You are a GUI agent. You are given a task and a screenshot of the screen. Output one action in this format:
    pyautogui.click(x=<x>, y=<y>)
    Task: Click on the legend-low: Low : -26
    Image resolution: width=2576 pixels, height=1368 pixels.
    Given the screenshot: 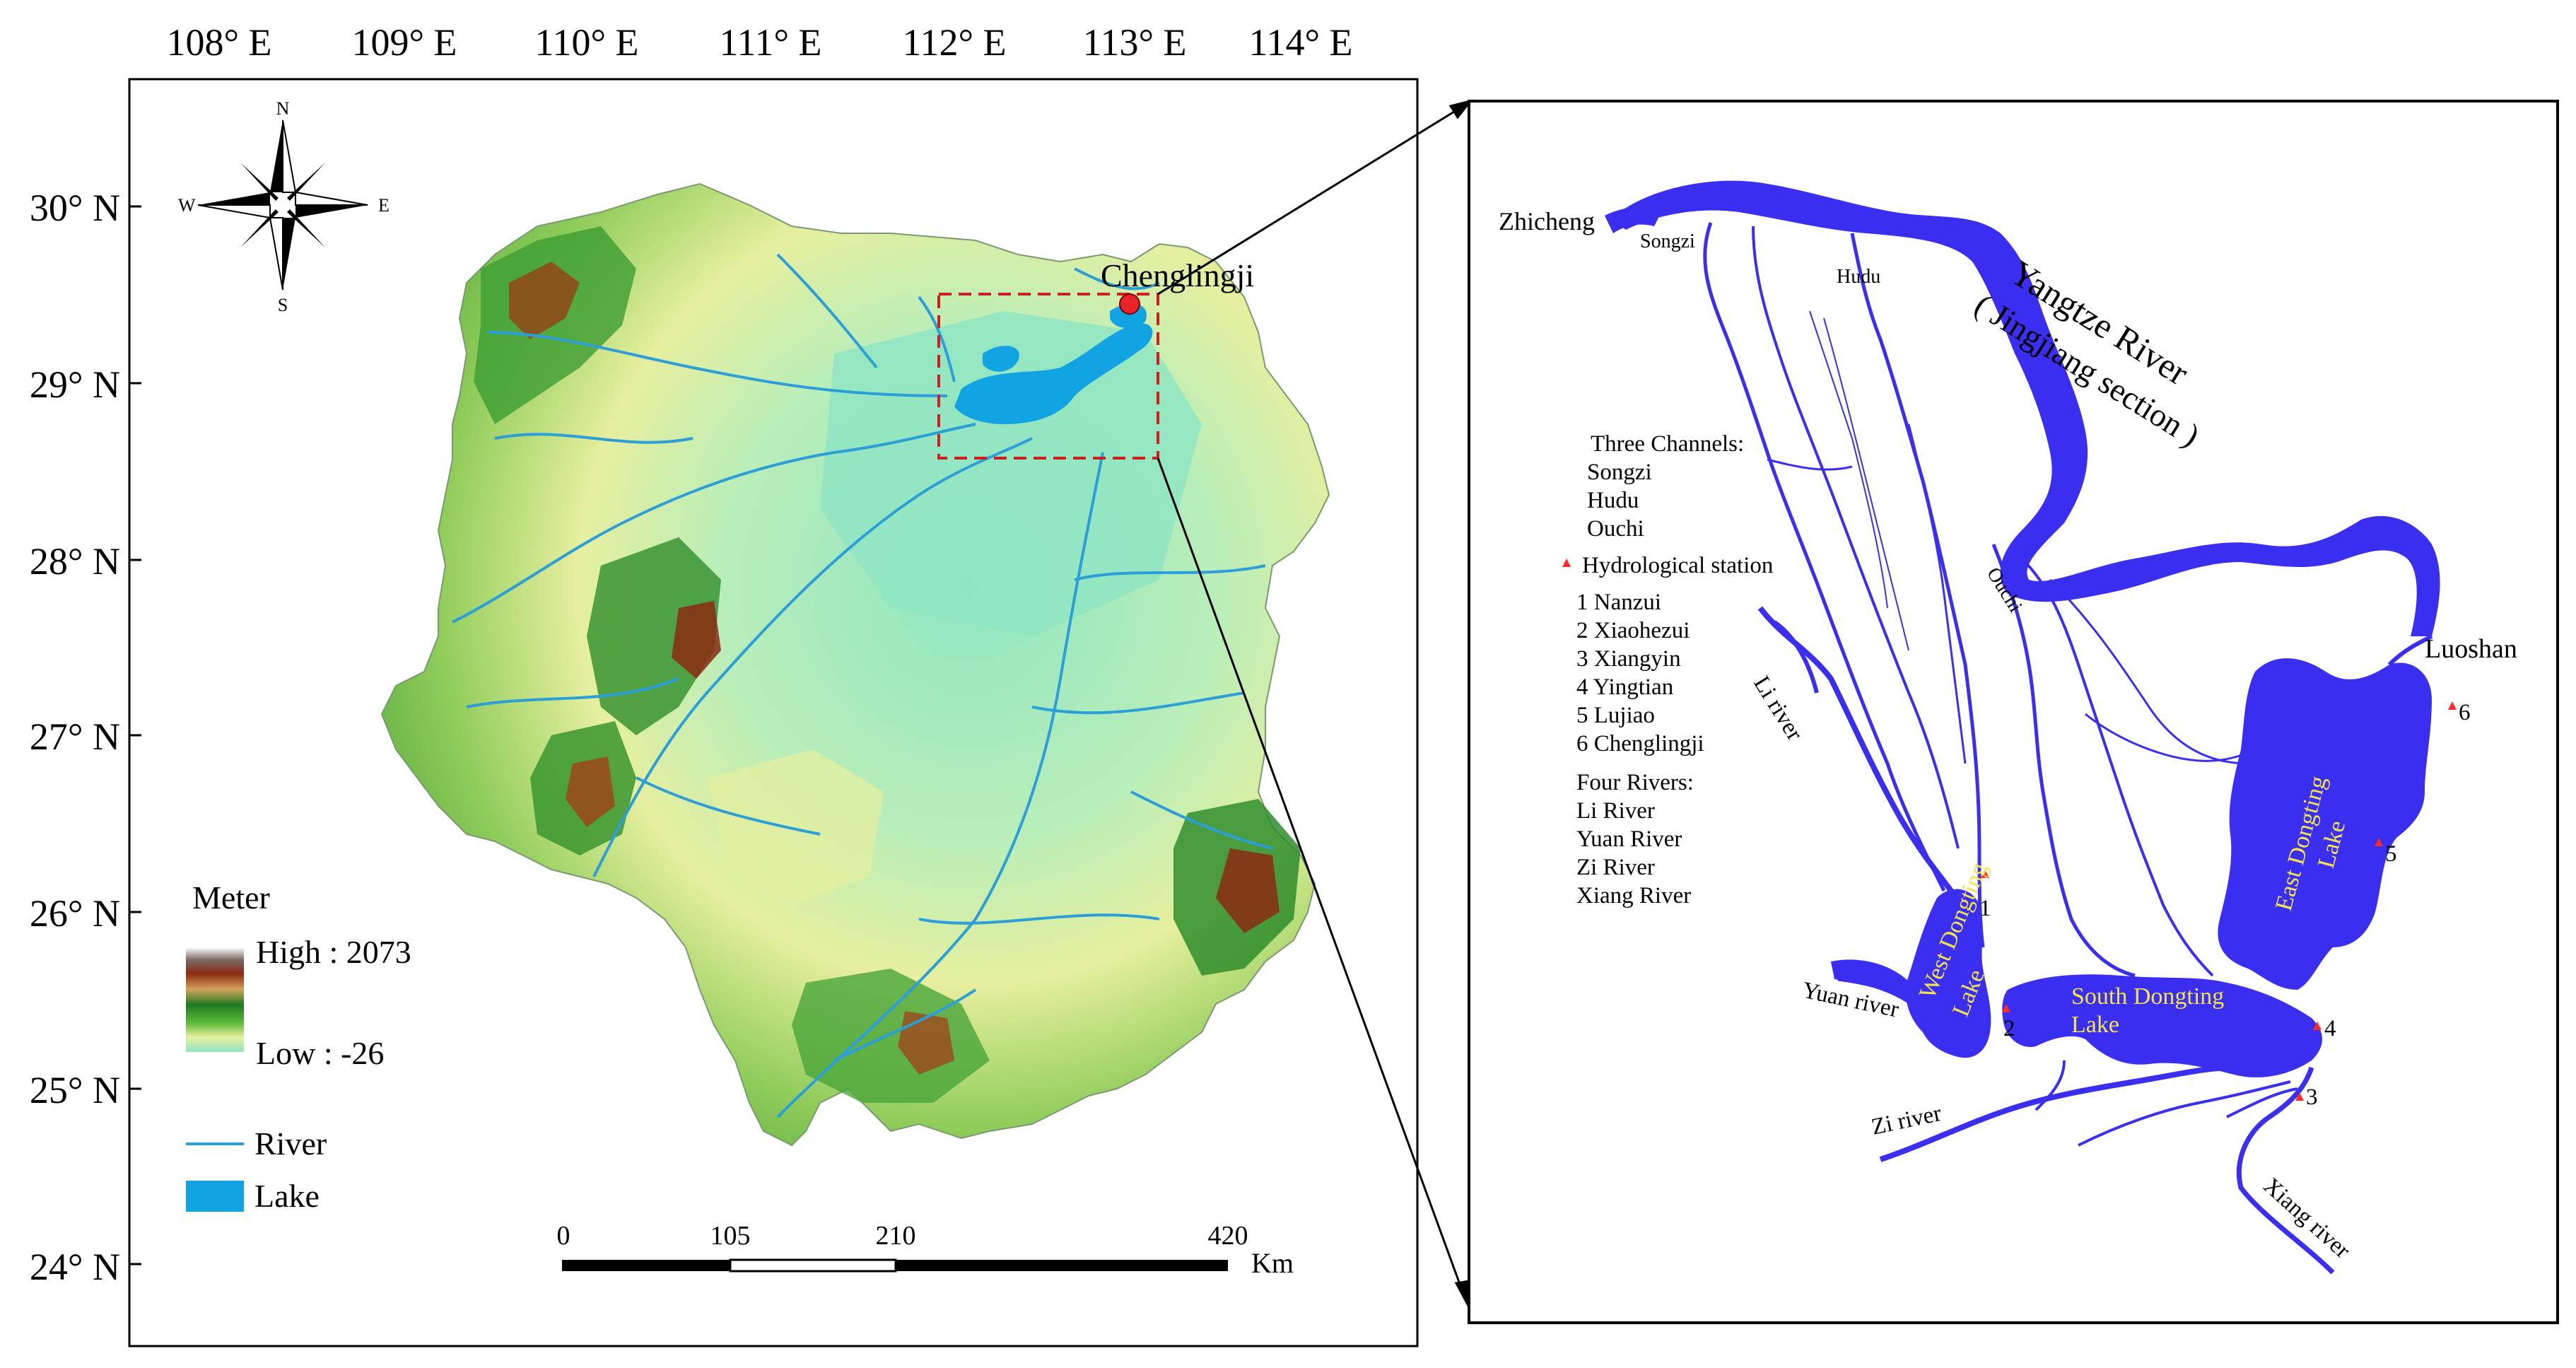 What is the action you would take?
    pyautogui.click(x=320, y=1053)
    